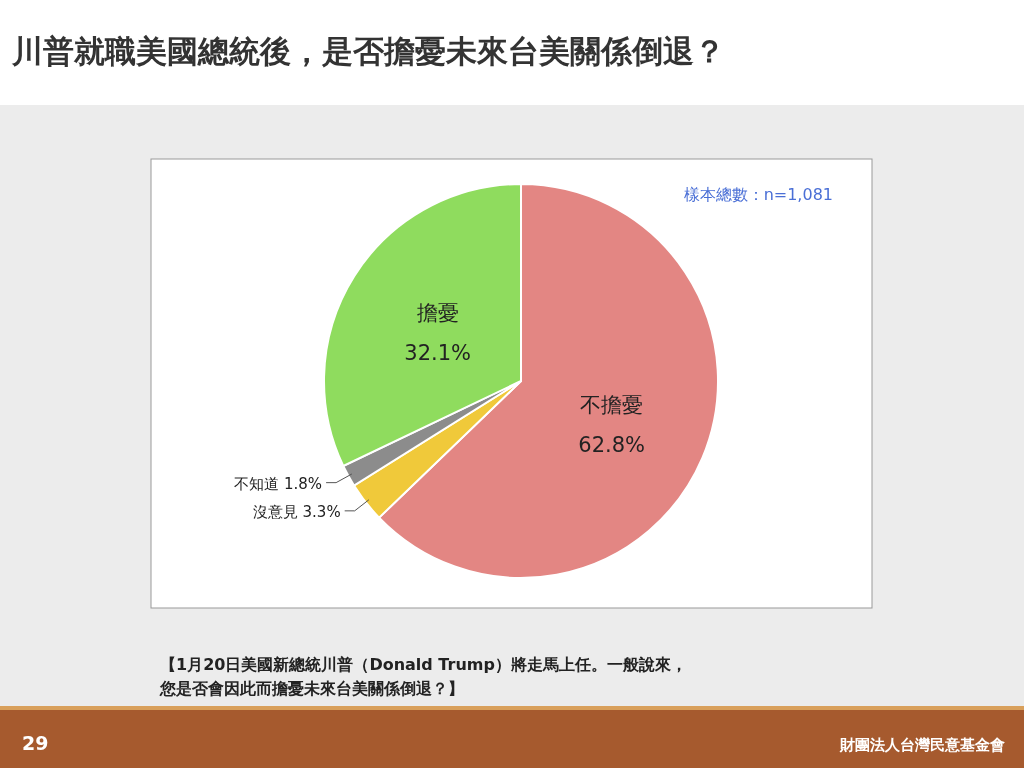 The image size is (1024, 768). What do you see at coordinates (922, 745) in the screenshot?
I see `text: 財團法人台灣民意基金會` at bounding box center [922, 745].